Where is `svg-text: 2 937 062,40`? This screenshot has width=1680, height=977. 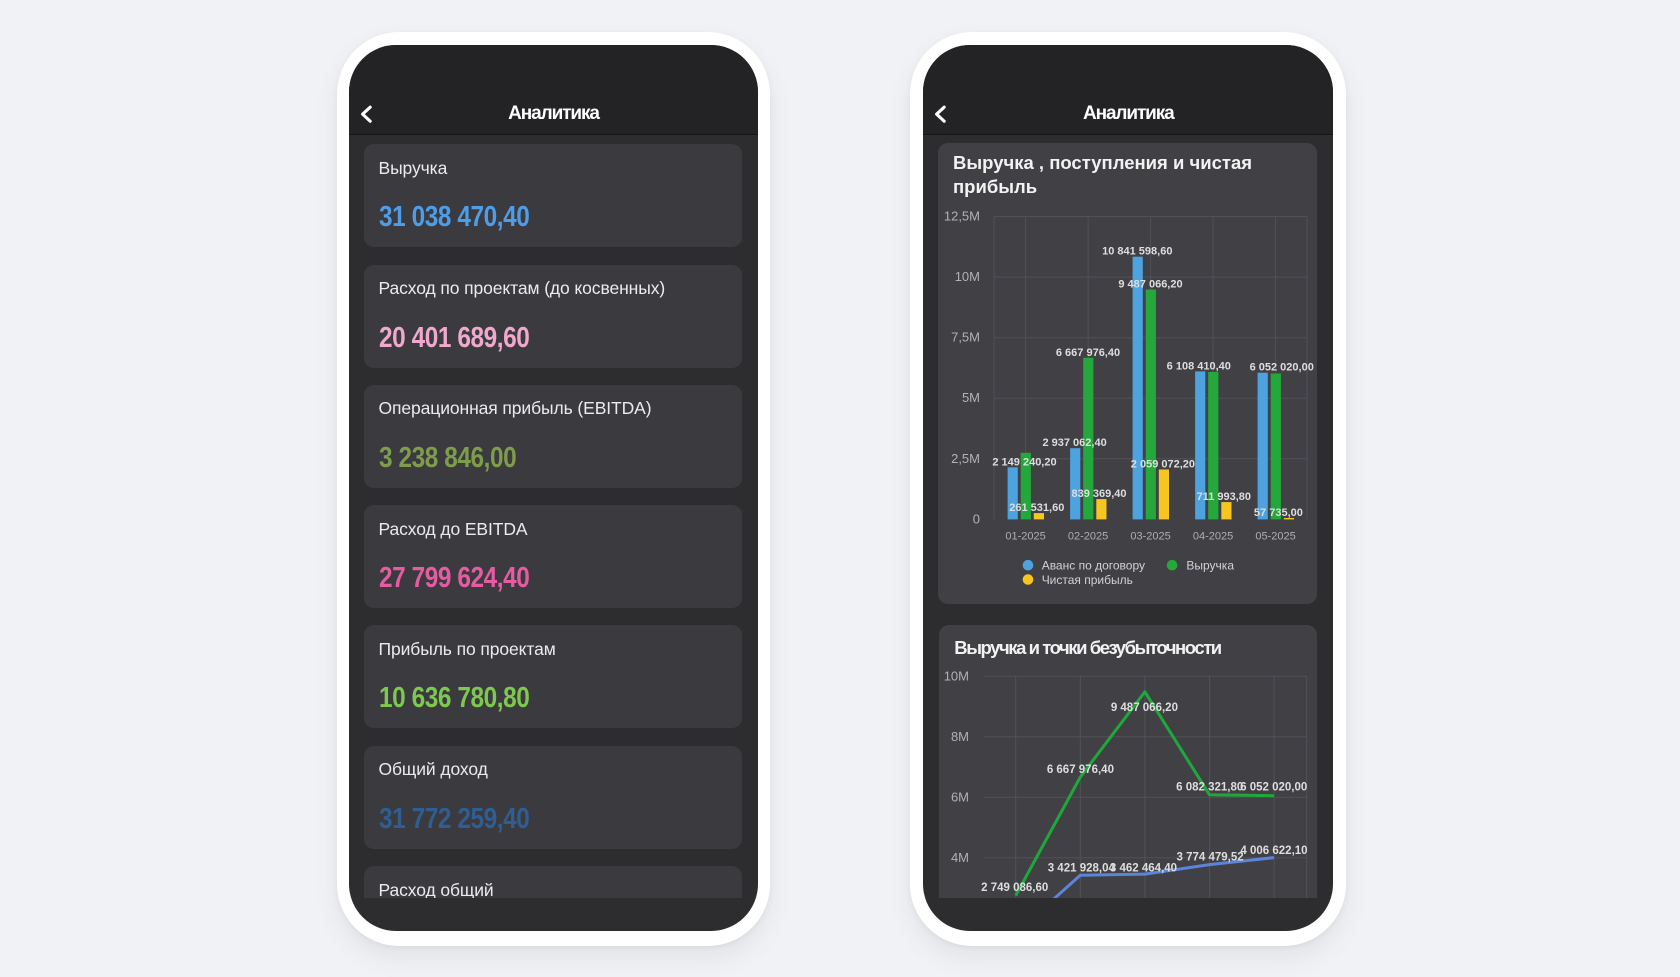 svg-text: 2 937 062,40 is located at coordinates (1074, 443).